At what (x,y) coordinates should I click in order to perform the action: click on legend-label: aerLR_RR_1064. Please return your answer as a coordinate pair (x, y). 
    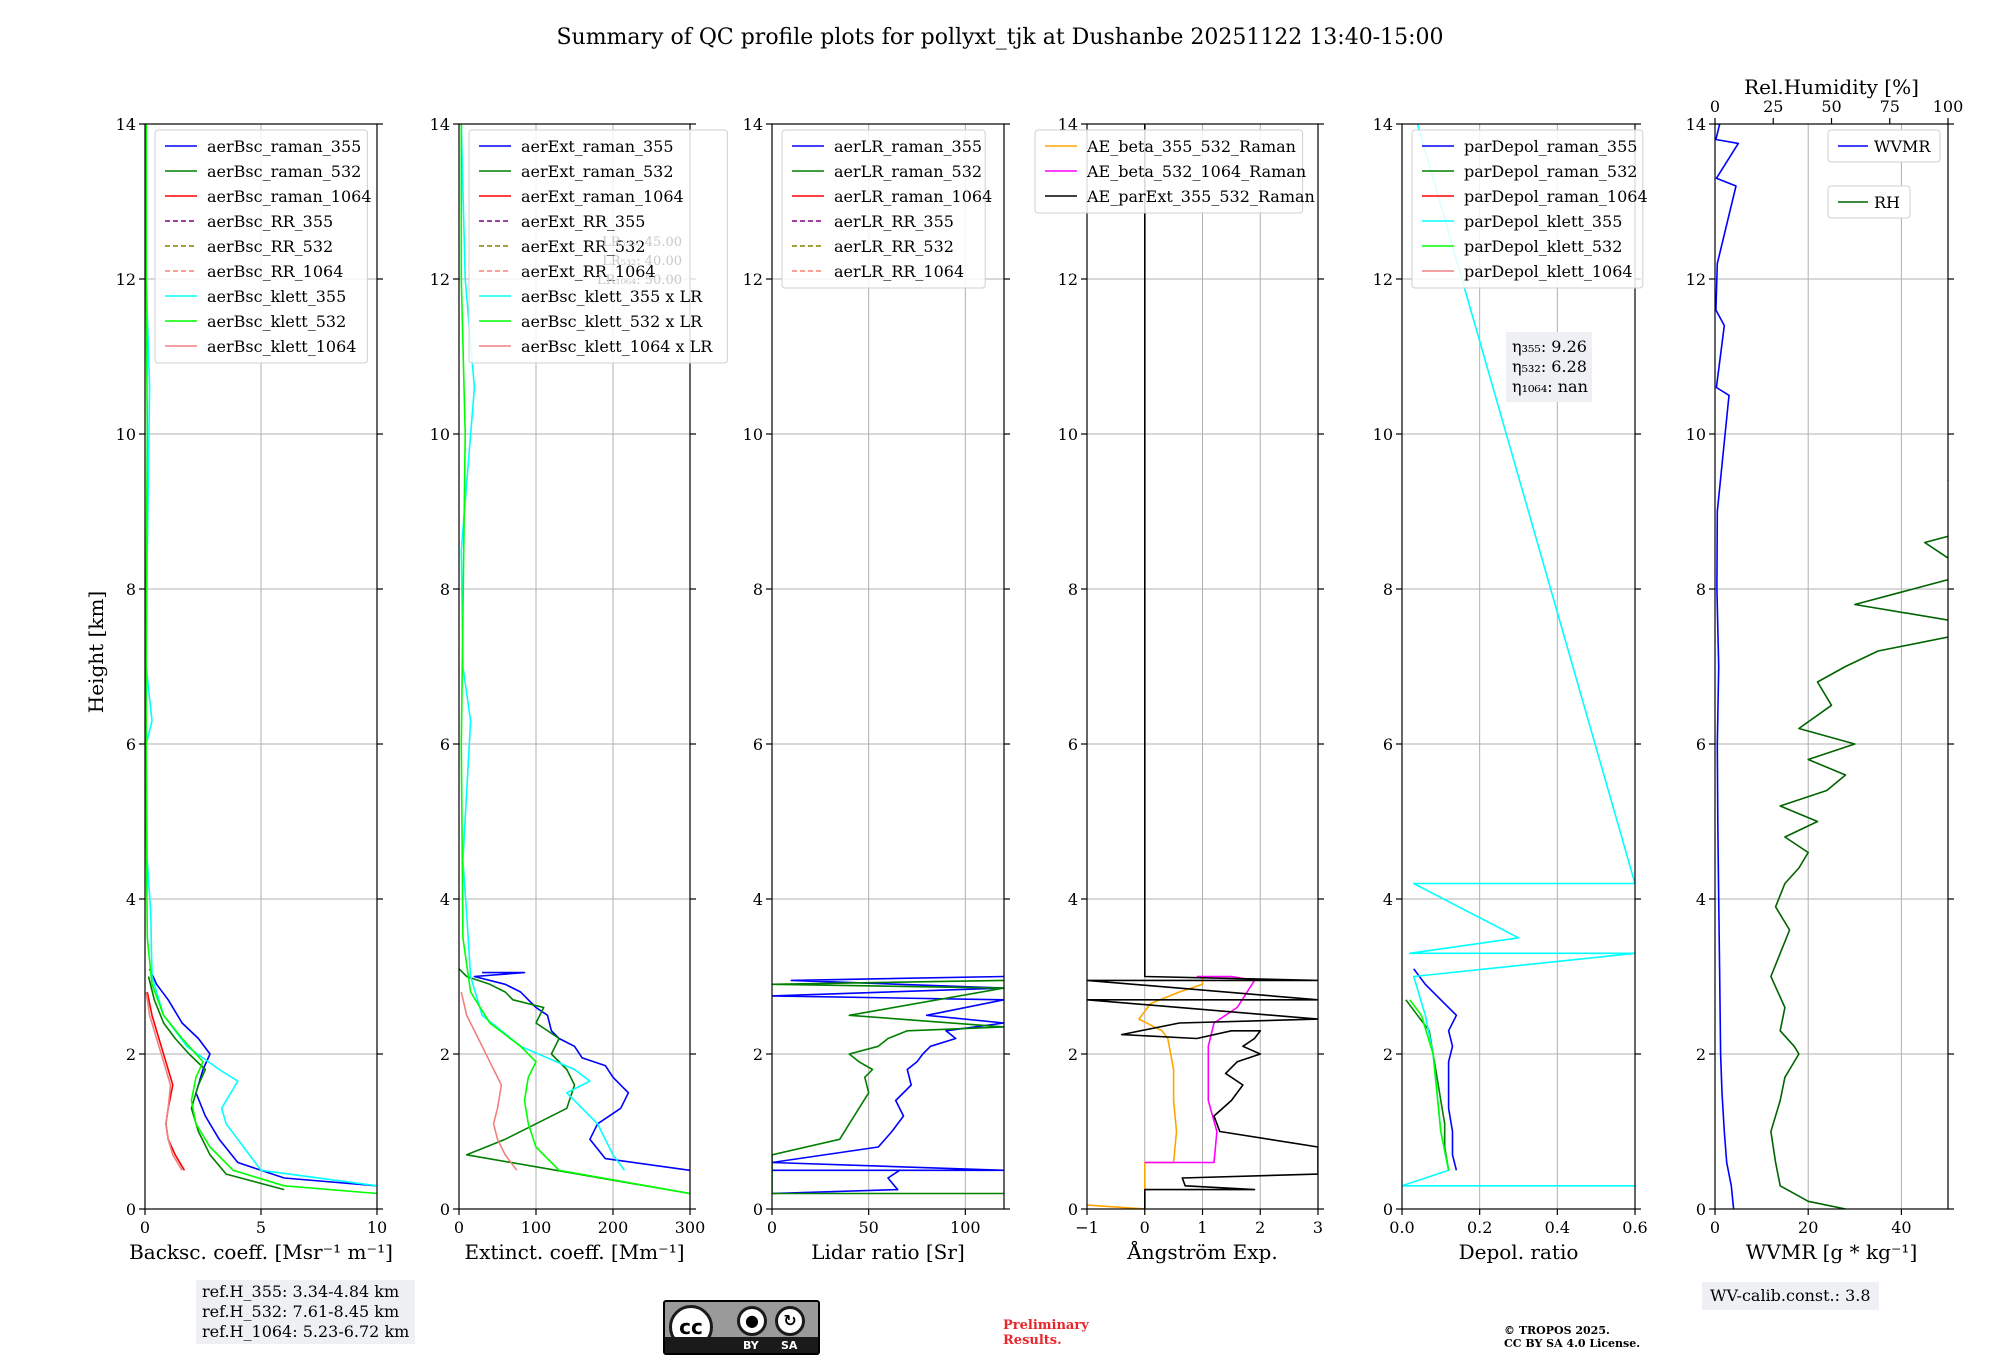
    Looking at the image, I should click on (899, 271).